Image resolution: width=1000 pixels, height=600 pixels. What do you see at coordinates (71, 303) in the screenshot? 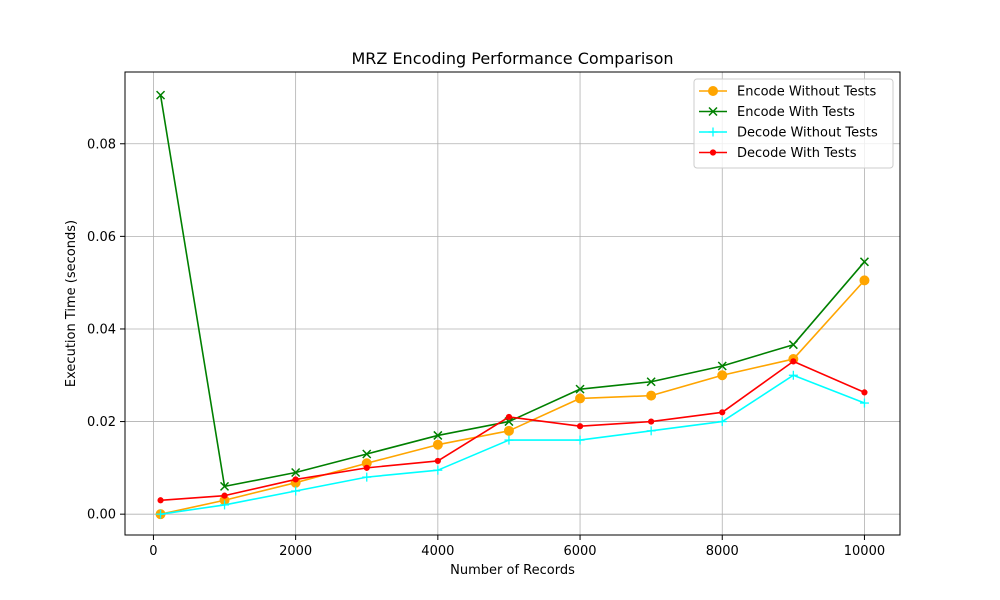
I see `y-axis-label: Execution Time (seconds)` at bounding box center [71, 303].